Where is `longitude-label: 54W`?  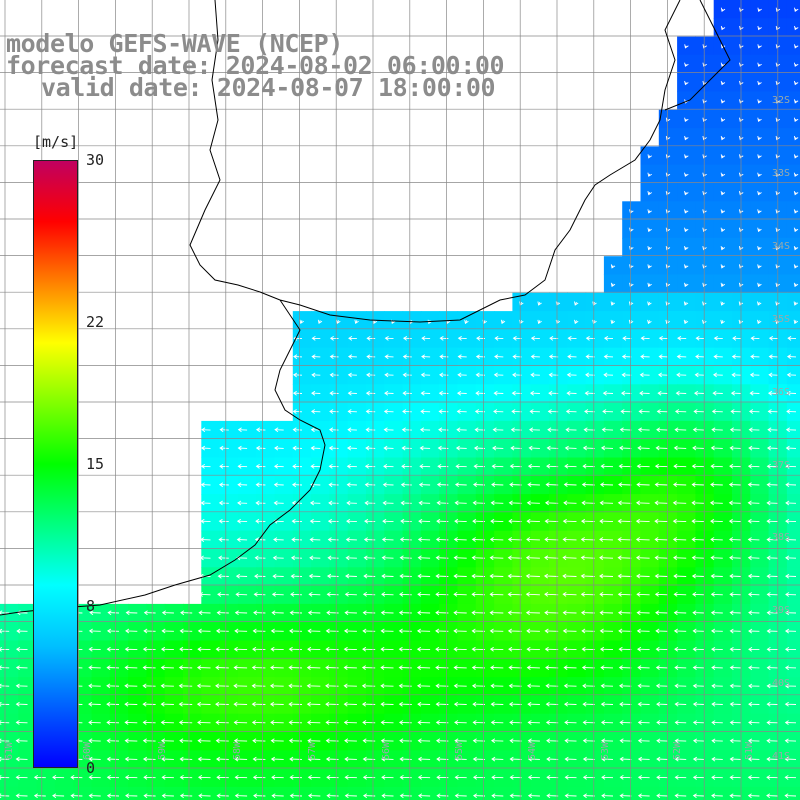 longitude-label: 54W is located at coordinates (532, 750).